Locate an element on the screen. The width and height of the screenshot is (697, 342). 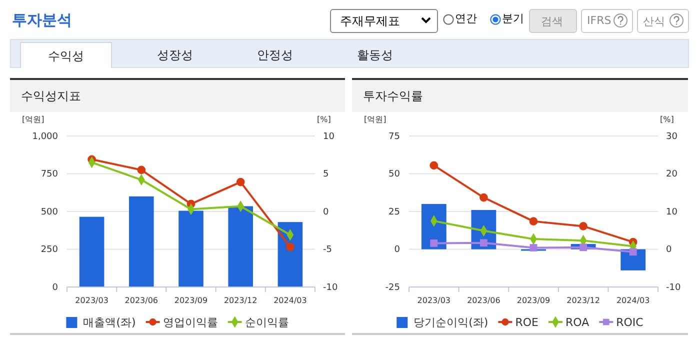
legend-label: 영업이익률 is located at coordinates (190, 322).